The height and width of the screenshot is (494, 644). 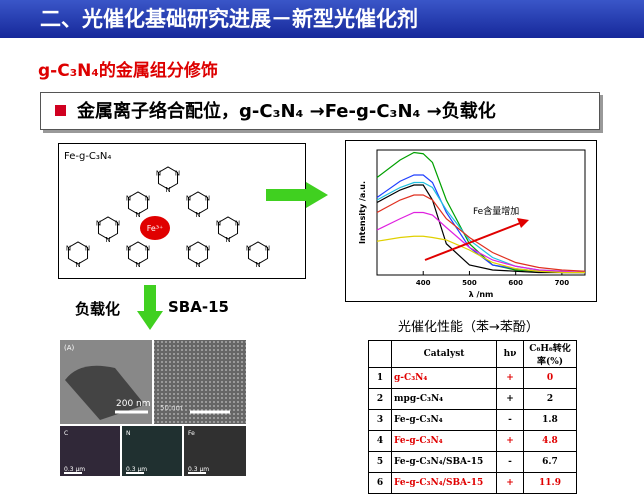 I want to click on x-axis-label: λ /nm, so click(x=481, y=294).